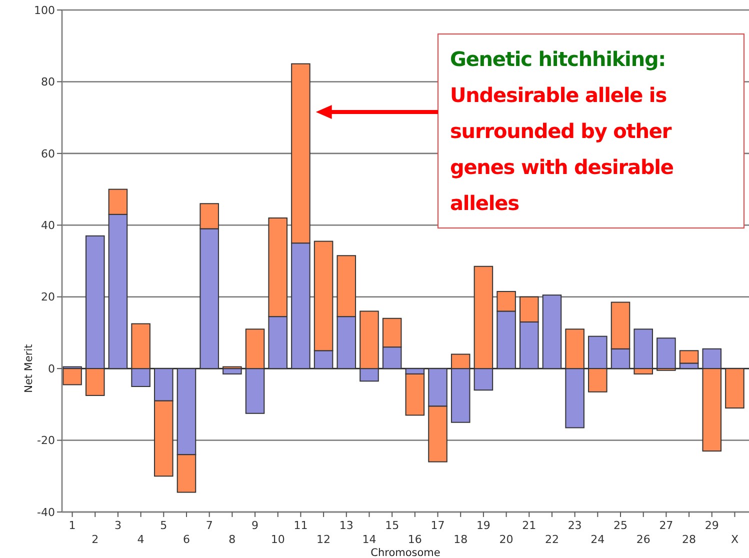 This screenshot has height=558, width=749. Describe the element at coordinates (46, 512) in the screenshot. I see `y-tick-label: -40` at that location.